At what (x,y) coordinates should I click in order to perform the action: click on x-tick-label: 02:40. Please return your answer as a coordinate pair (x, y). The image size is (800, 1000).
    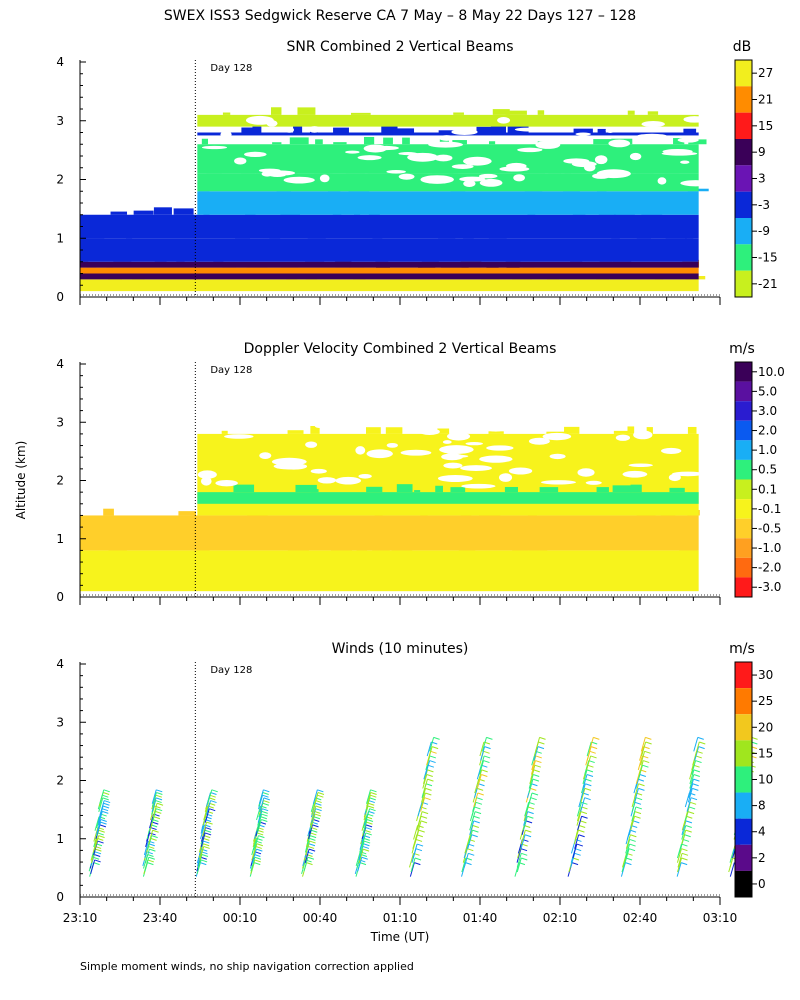
    Looking at the image, I should click on (640, 918).